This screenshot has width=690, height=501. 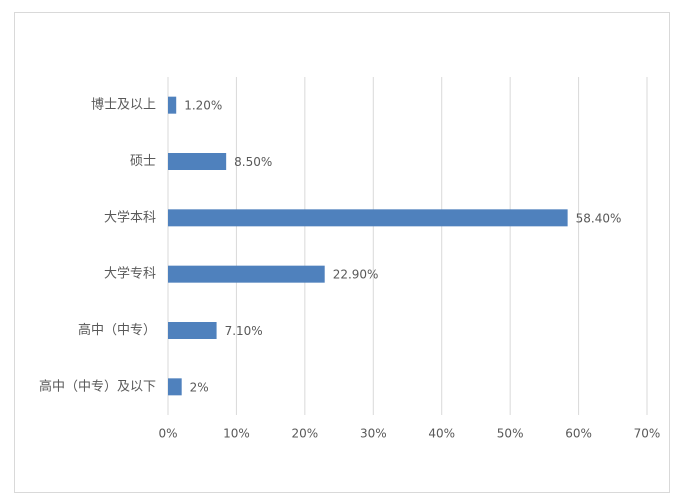 What do you see at coordinates (130, 274) in the screenshot?
I see `y-tick-label: 大学专科` at bounding box center [130, 274].